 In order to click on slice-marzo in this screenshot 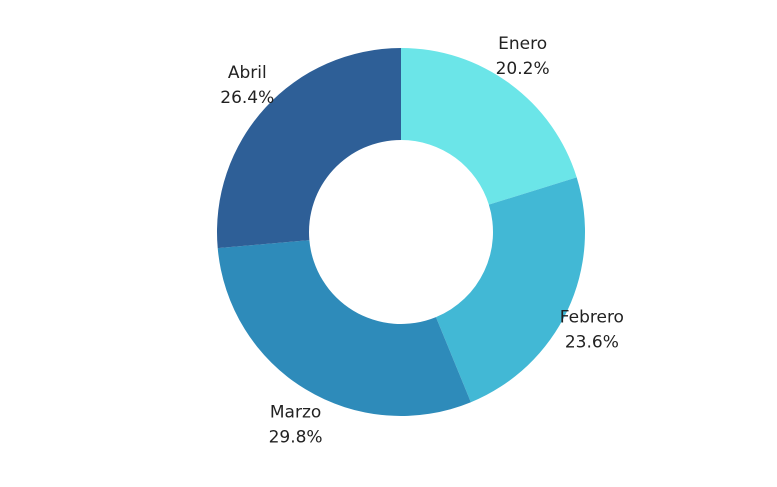, I will do `click(344, 328)`.